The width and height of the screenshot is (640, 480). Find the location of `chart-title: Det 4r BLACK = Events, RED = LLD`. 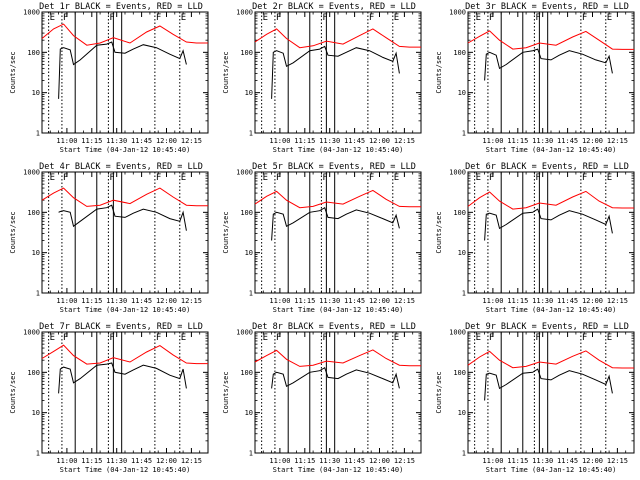

chart-title: Det 4r BLACK = Events, RED = LLD is located at coordinates (121, 167).